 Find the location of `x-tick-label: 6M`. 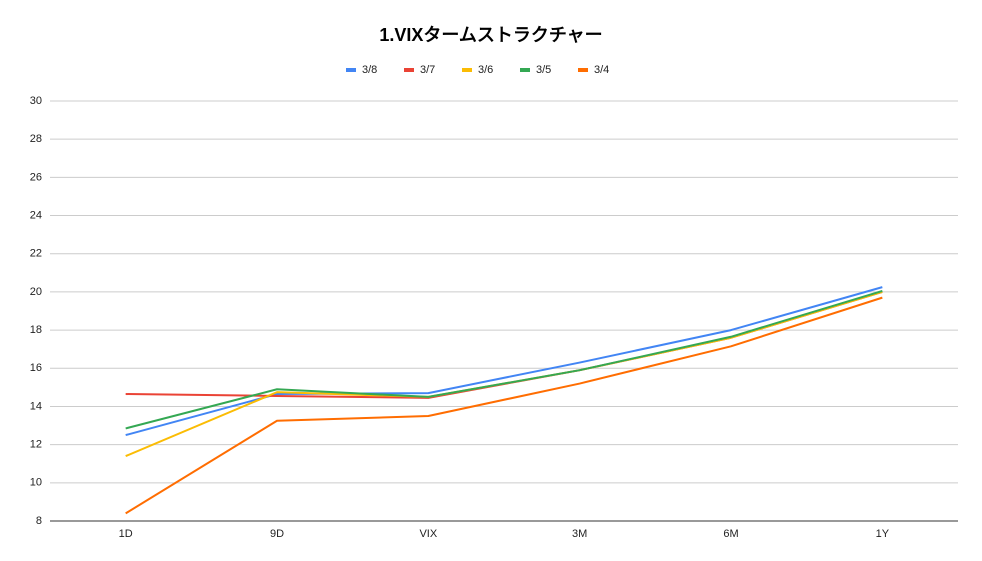

x-tick-label: 6M is located at coordinates (730, 534).